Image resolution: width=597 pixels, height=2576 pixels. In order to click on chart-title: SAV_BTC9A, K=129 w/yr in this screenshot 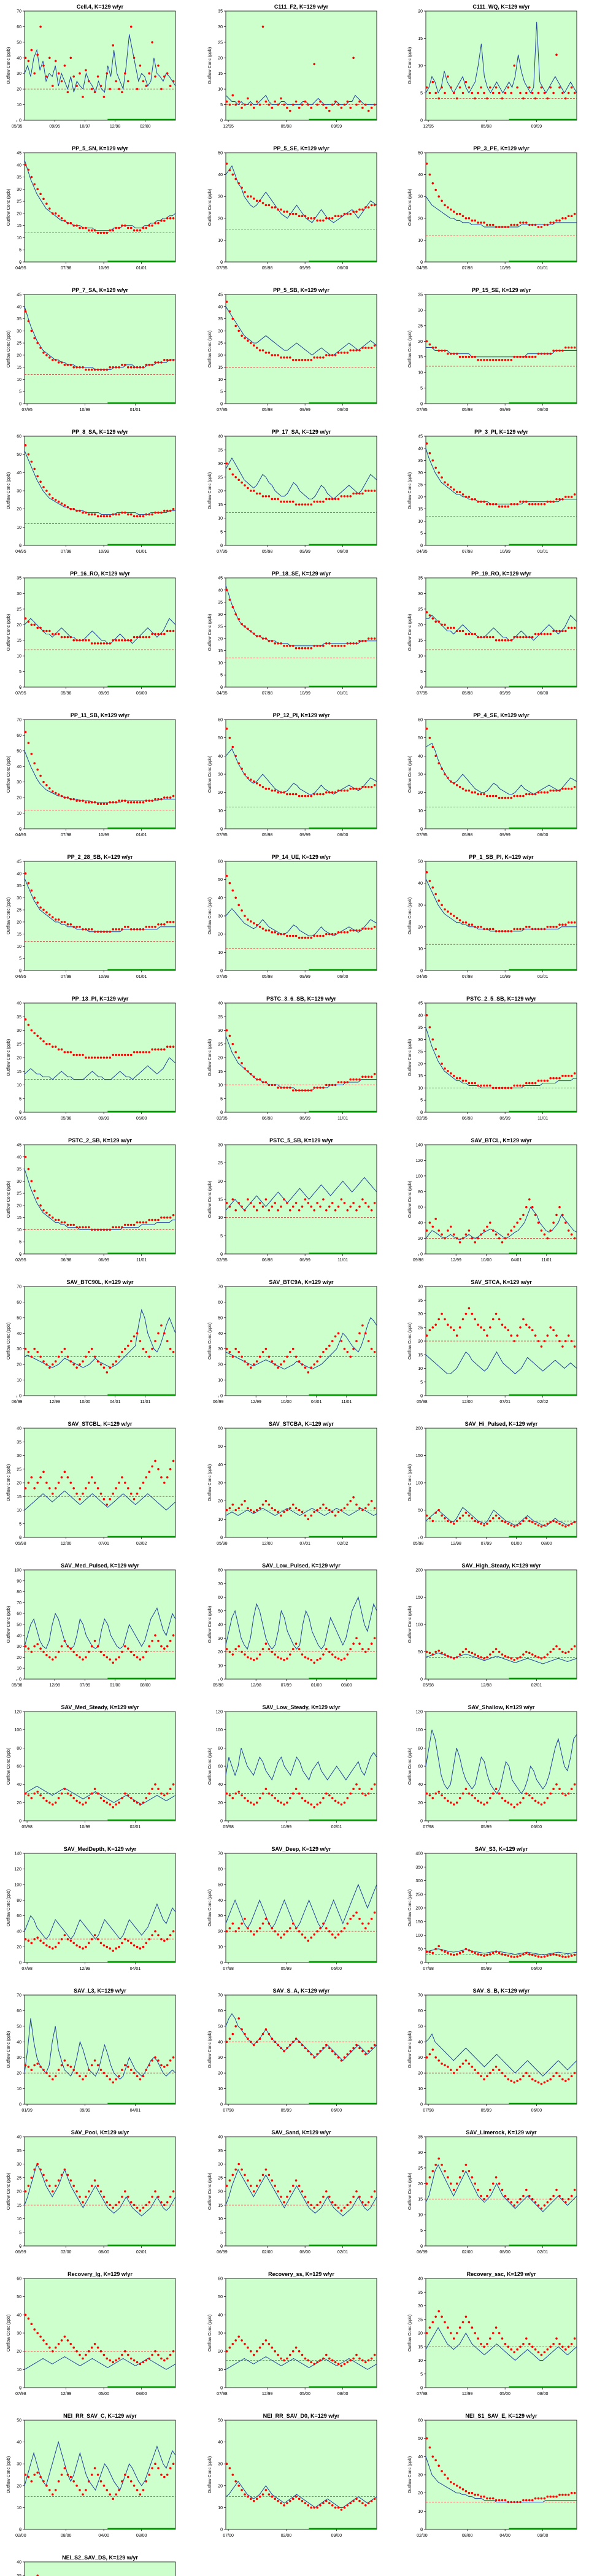, I will do `click(301, 1282)`.